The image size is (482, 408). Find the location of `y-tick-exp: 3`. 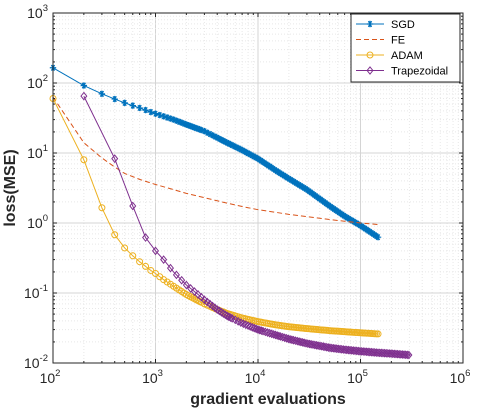

y-tick-exp: 3 is located at coordinates (45, 8).